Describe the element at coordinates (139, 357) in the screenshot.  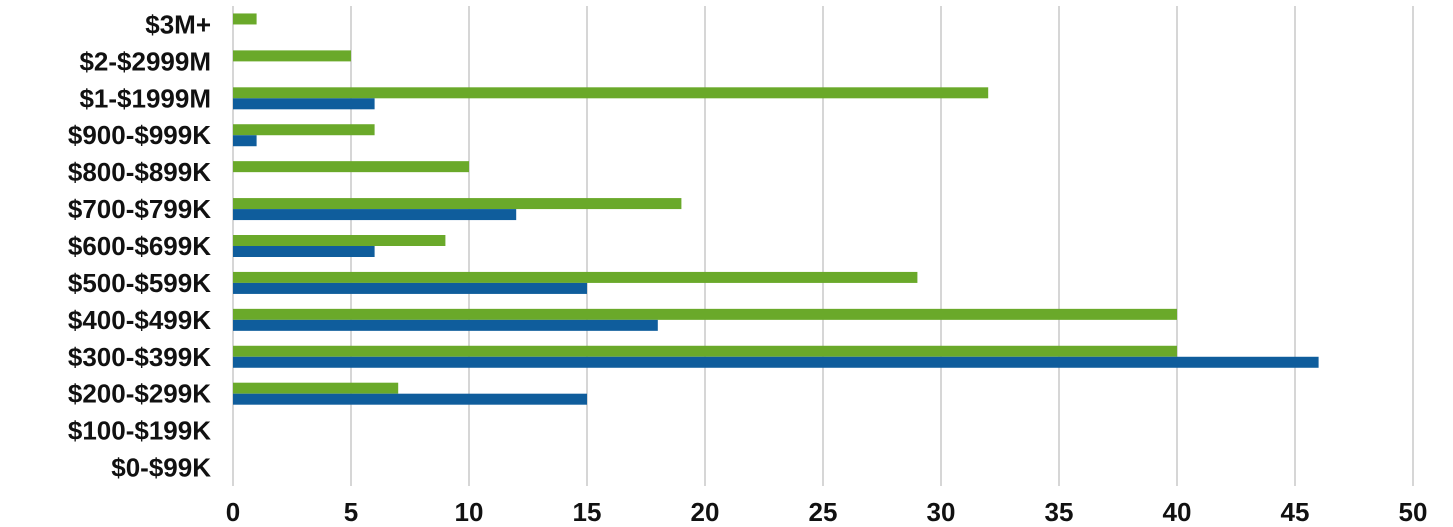
I see `category-label: $300-$399K` at that location.